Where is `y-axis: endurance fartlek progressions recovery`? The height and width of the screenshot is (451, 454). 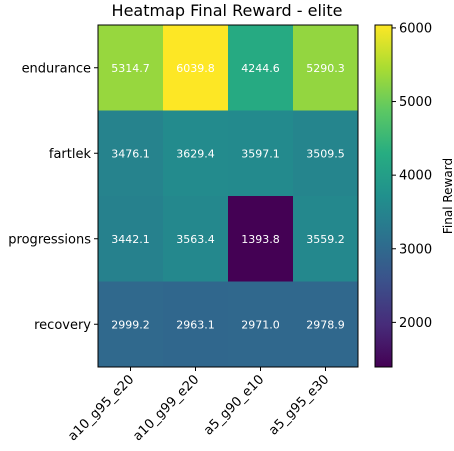
y-axis: endurance fartlek progressions recovery is located at coordinates (53, 197).